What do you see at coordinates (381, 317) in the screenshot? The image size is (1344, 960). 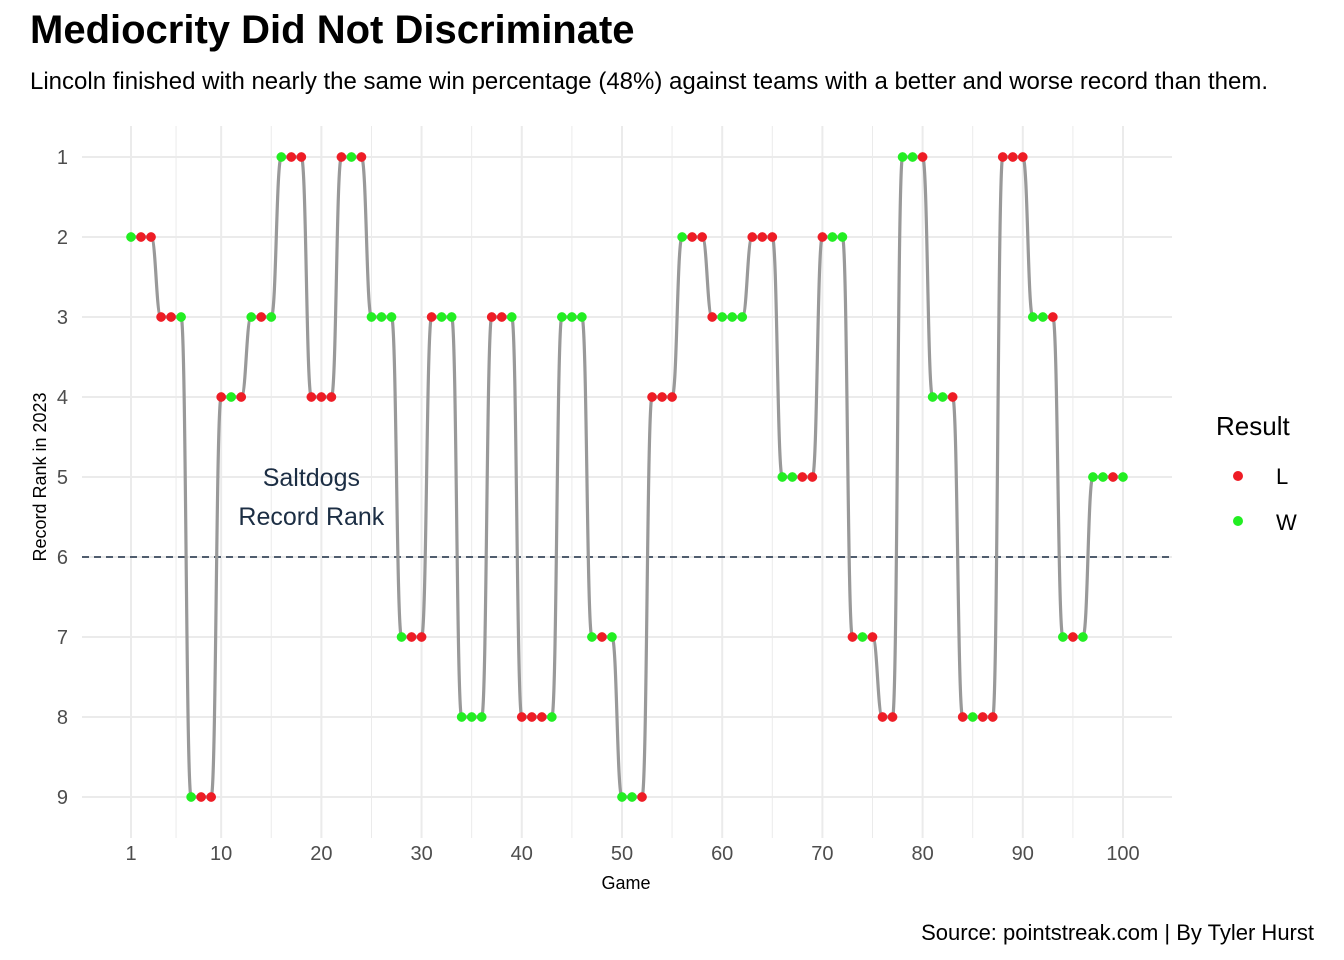 I see `point-game-26-W` at bounding box center [381, 317].